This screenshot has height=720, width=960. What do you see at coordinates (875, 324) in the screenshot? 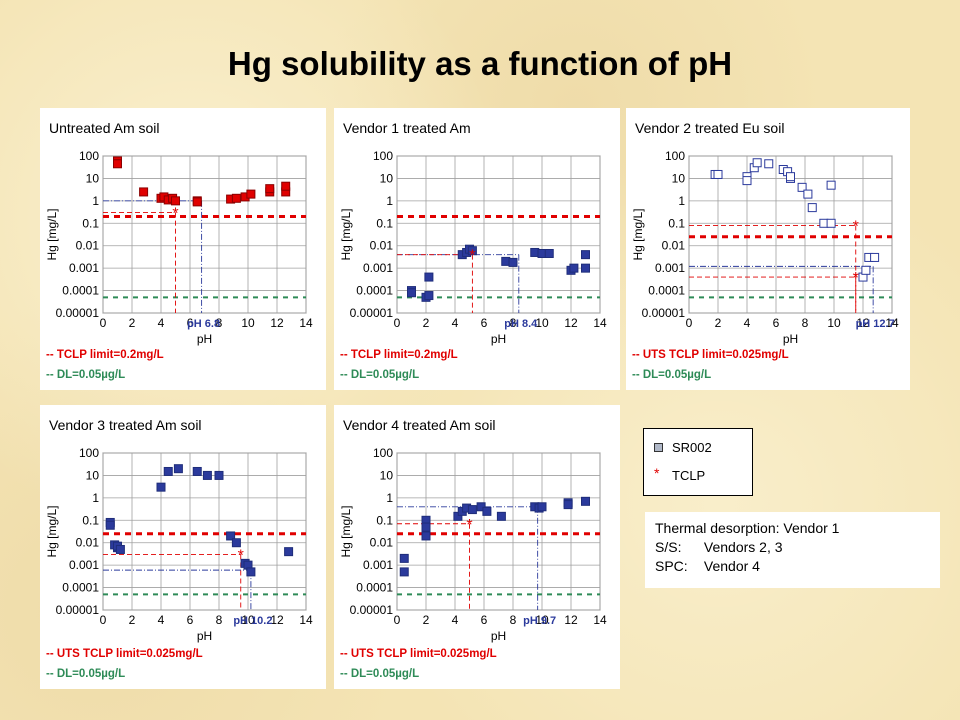
I see `ph-label: pH 12.7` at bounding box center [875, 324].